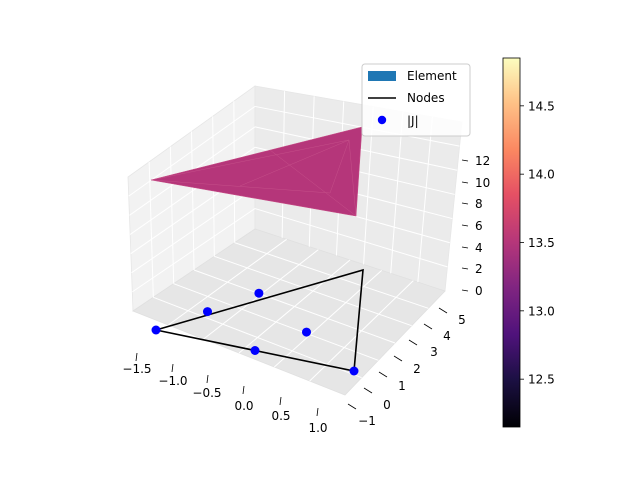 Image resolution: width=640 pixels, height=485 pixels. Describe the element at coordinates (417, 369) in the screenshot. I see `y-tick-label: 2` at that location.